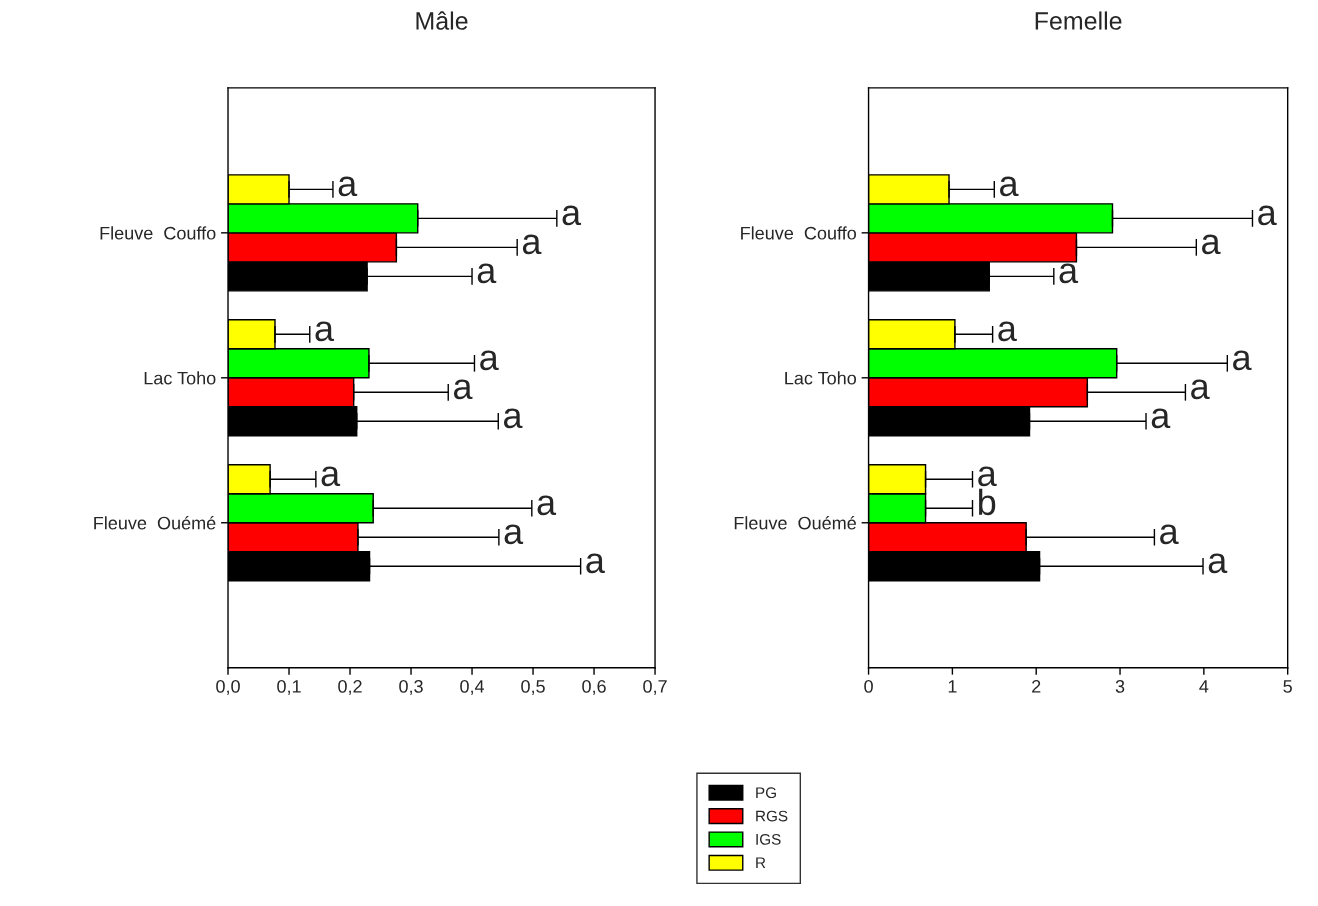 This screenshot has height=906, width=1318. What do you see at coordinates (228, 687) in the screenshot?
I see `x-tick-label: 0,0` at bounding box center [228, 687].